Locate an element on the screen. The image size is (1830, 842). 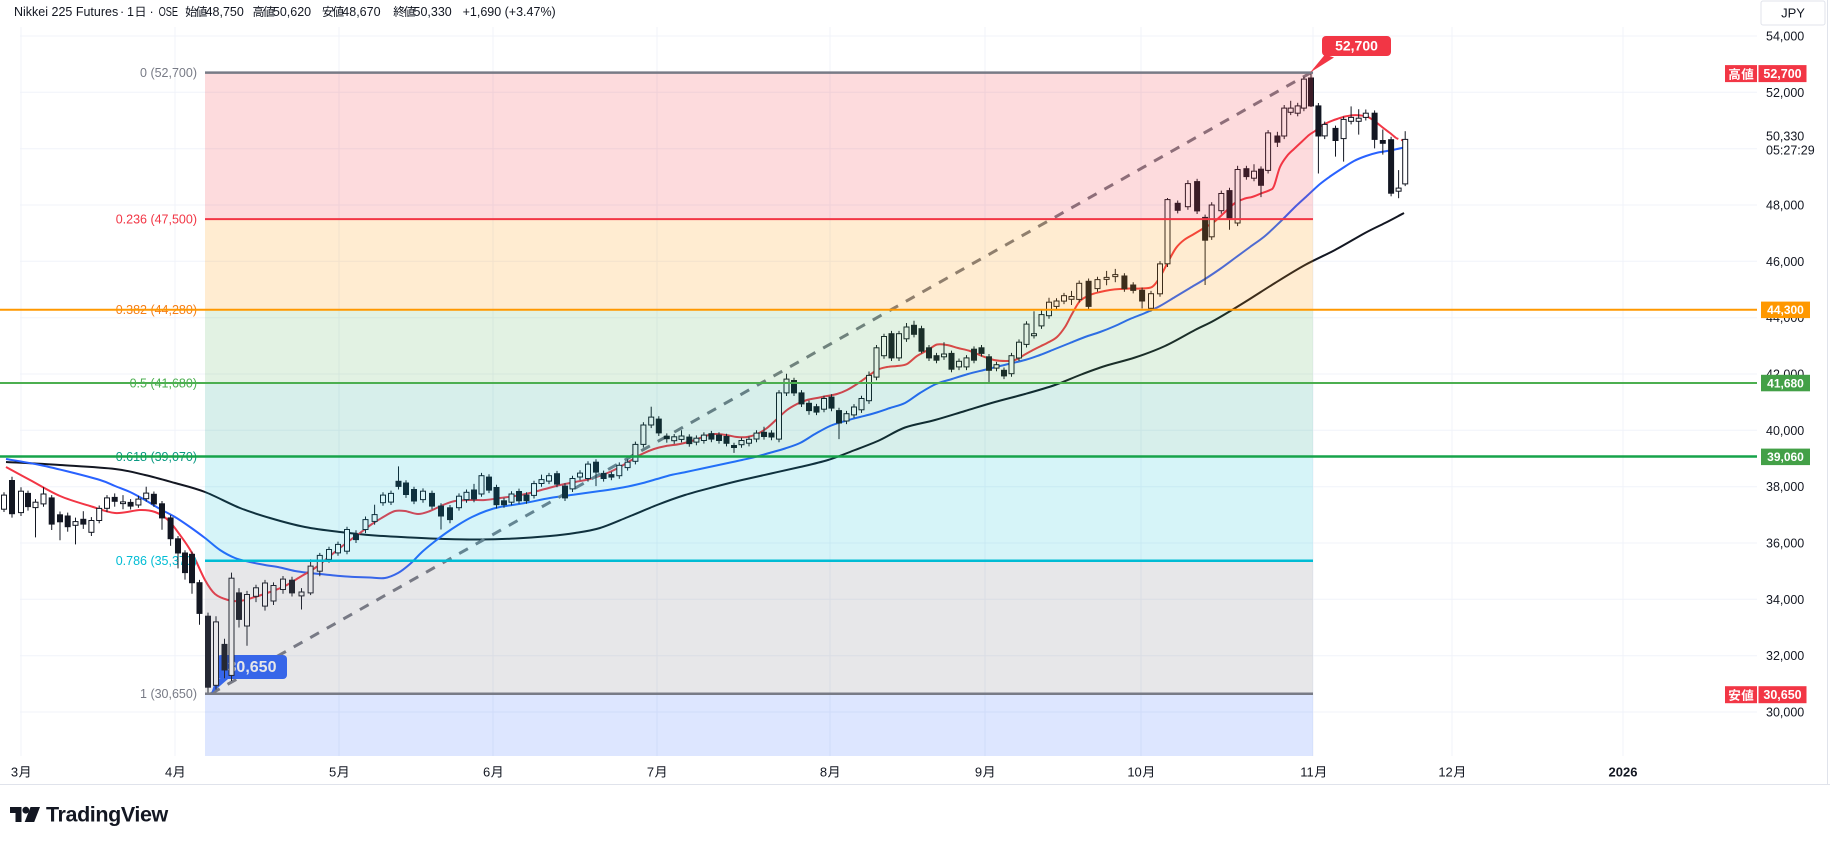
svg-text: 48,670 is located at coordinates (361, 12).